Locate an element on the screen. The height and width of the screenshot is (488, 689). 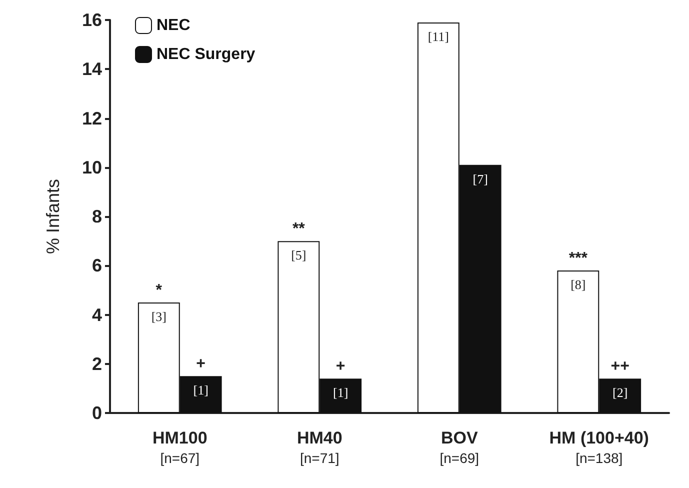
y-axis-title: % Infants is located at coordinates (53, 216).